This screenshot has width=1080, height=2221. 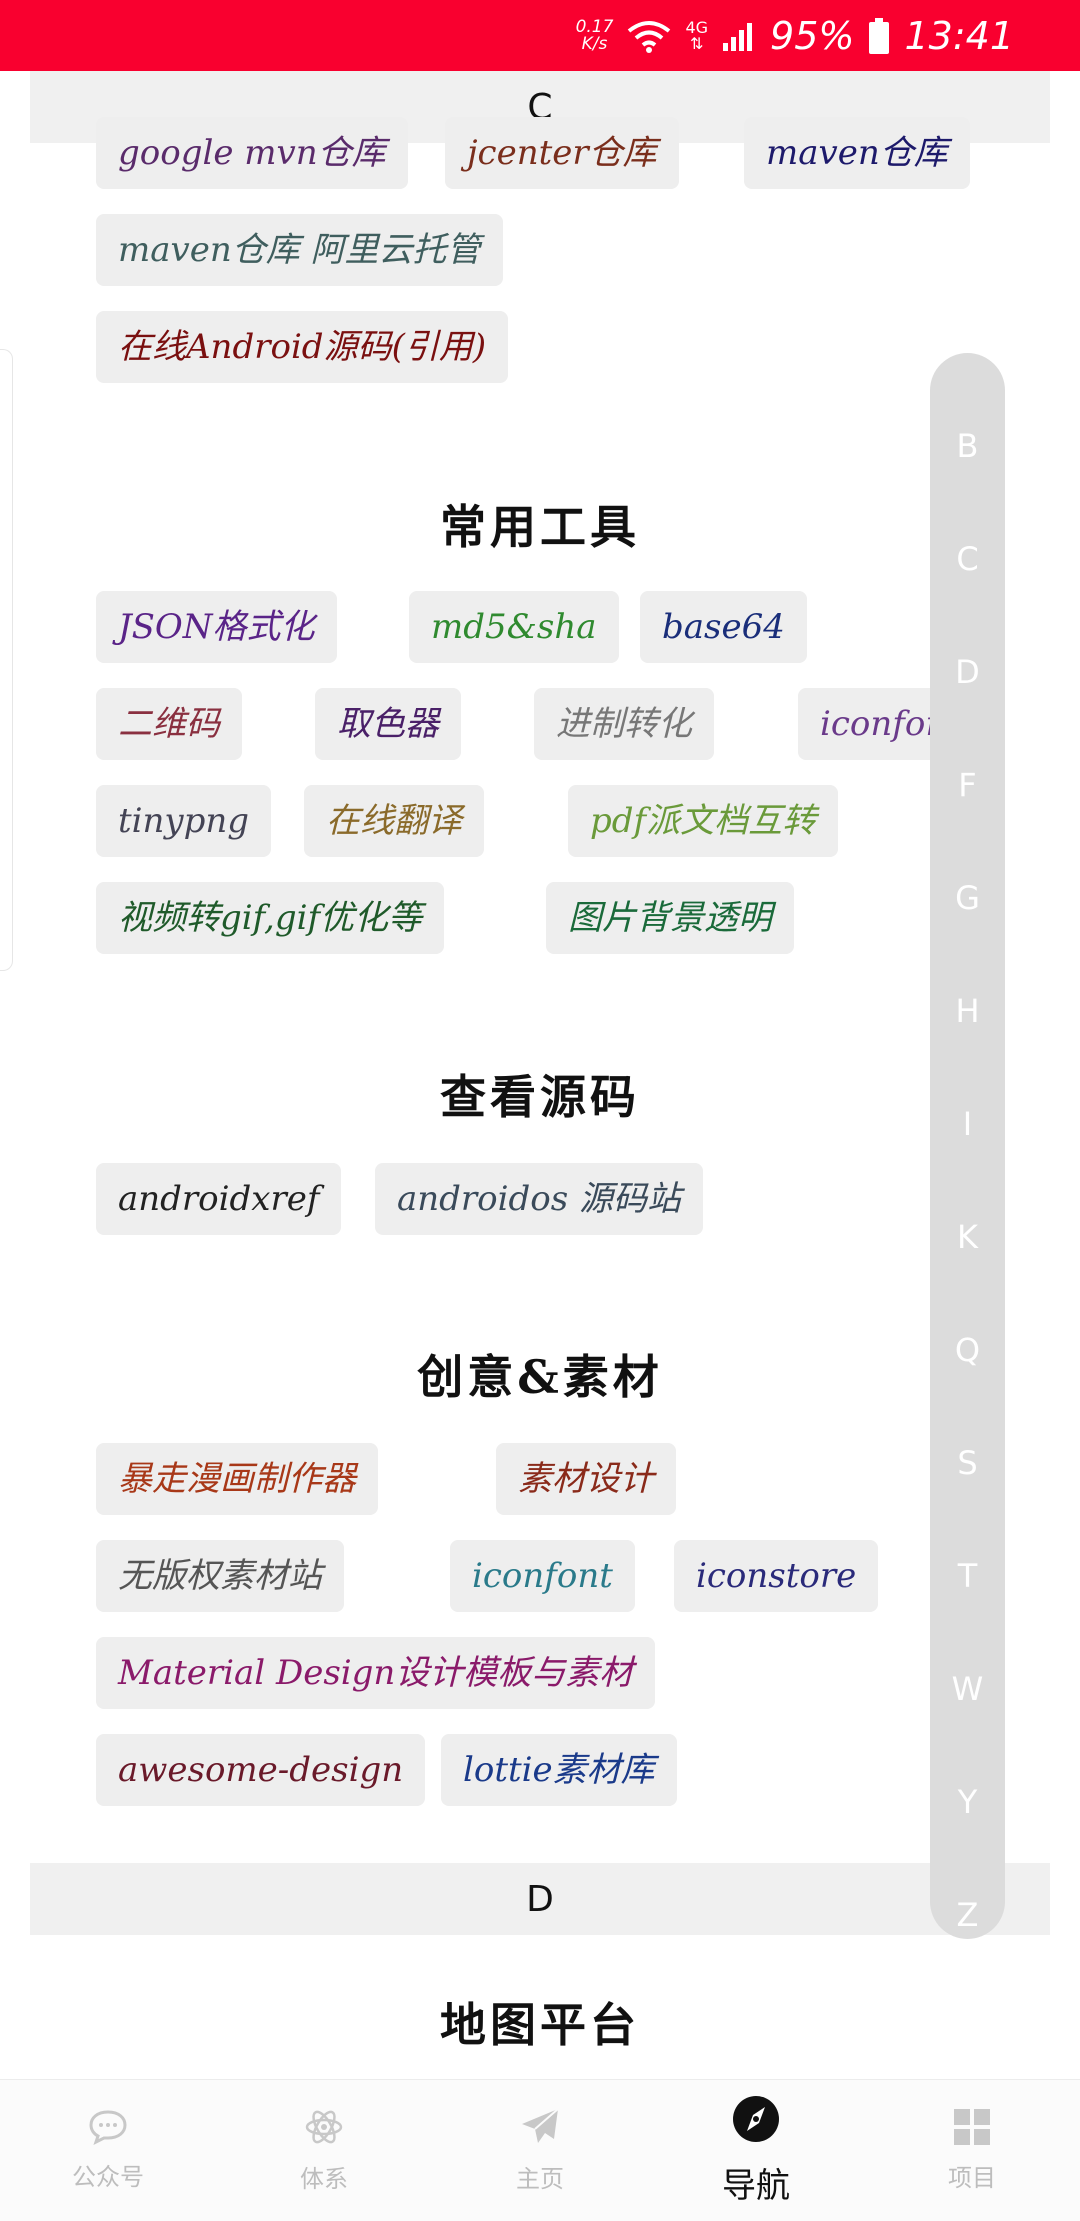 What do you see at coordinates (697, 43) in the screenshot?
I see `data-arrows-icon: ⇅` at bounding box center [697, 43].